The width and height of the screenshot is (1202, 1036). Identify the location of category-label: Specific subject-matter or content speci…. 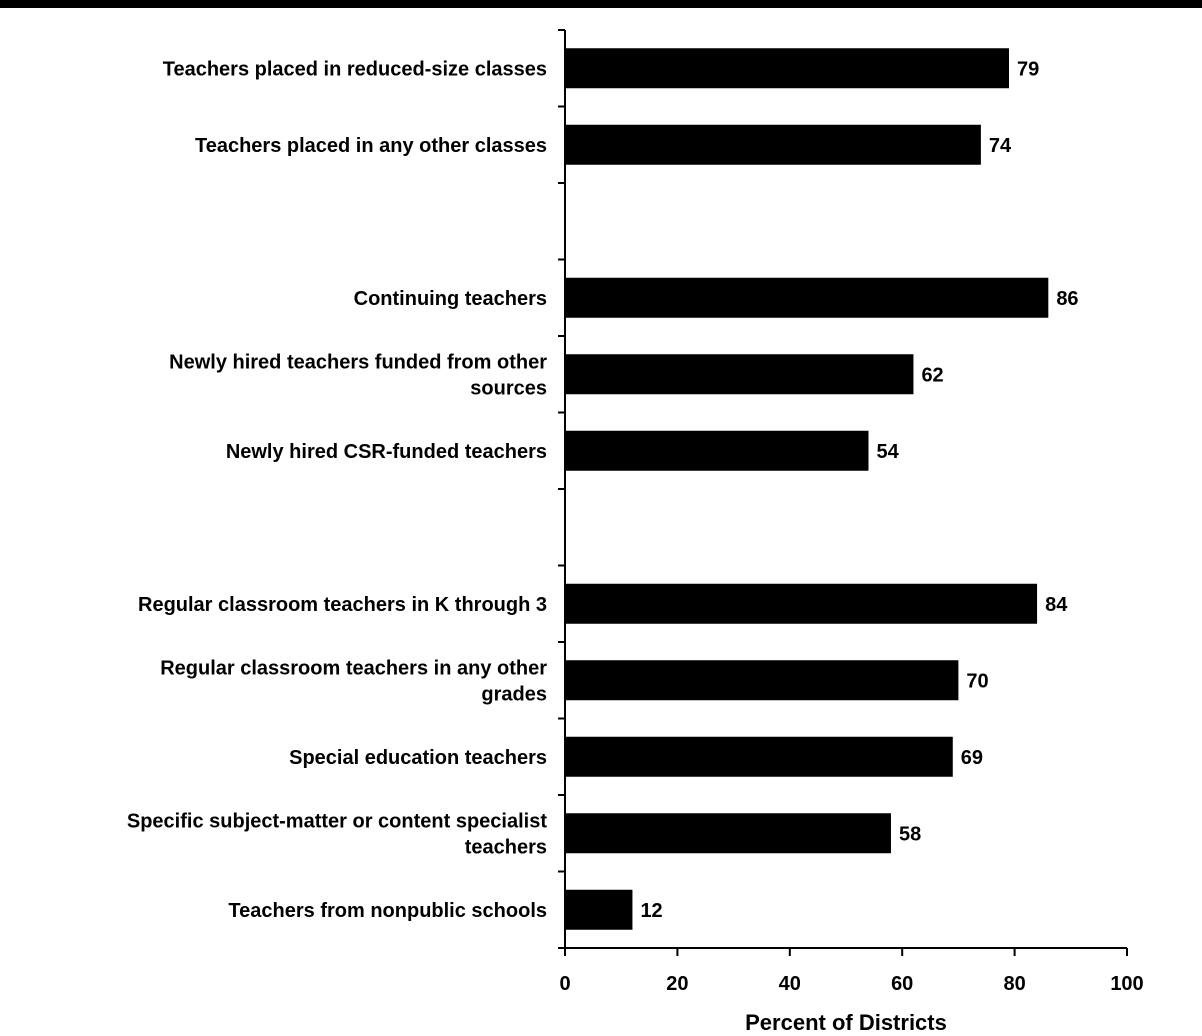
(337, 821).